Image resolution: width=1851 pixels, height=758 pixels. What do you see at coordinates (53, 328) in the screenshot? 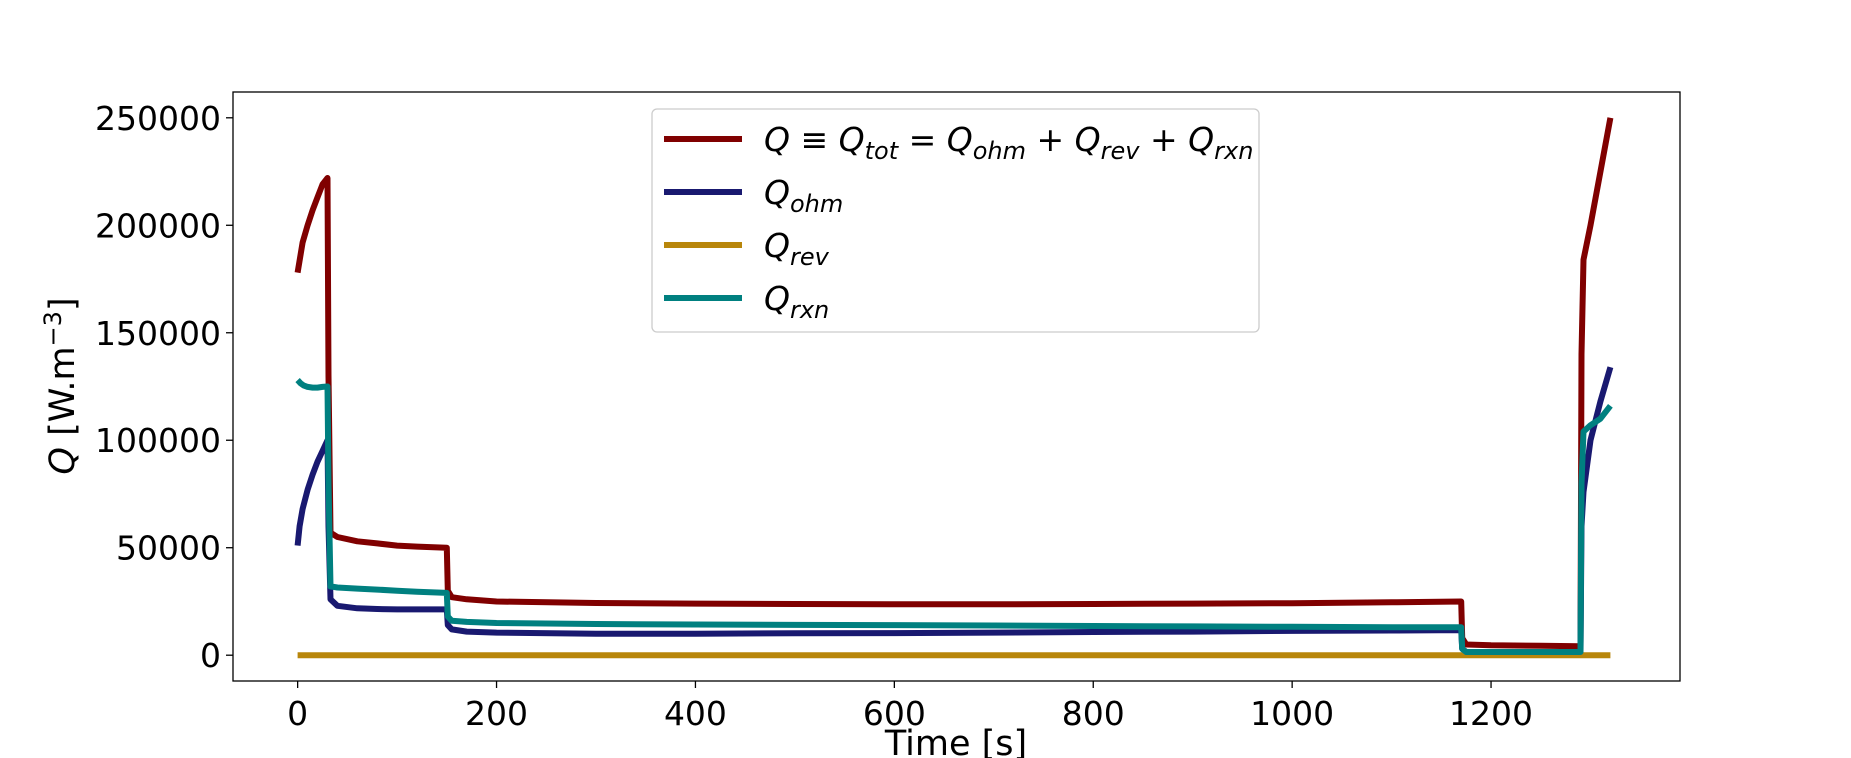
I see `y-axis-label-exponent: −3` at bounding box center [53, 328].